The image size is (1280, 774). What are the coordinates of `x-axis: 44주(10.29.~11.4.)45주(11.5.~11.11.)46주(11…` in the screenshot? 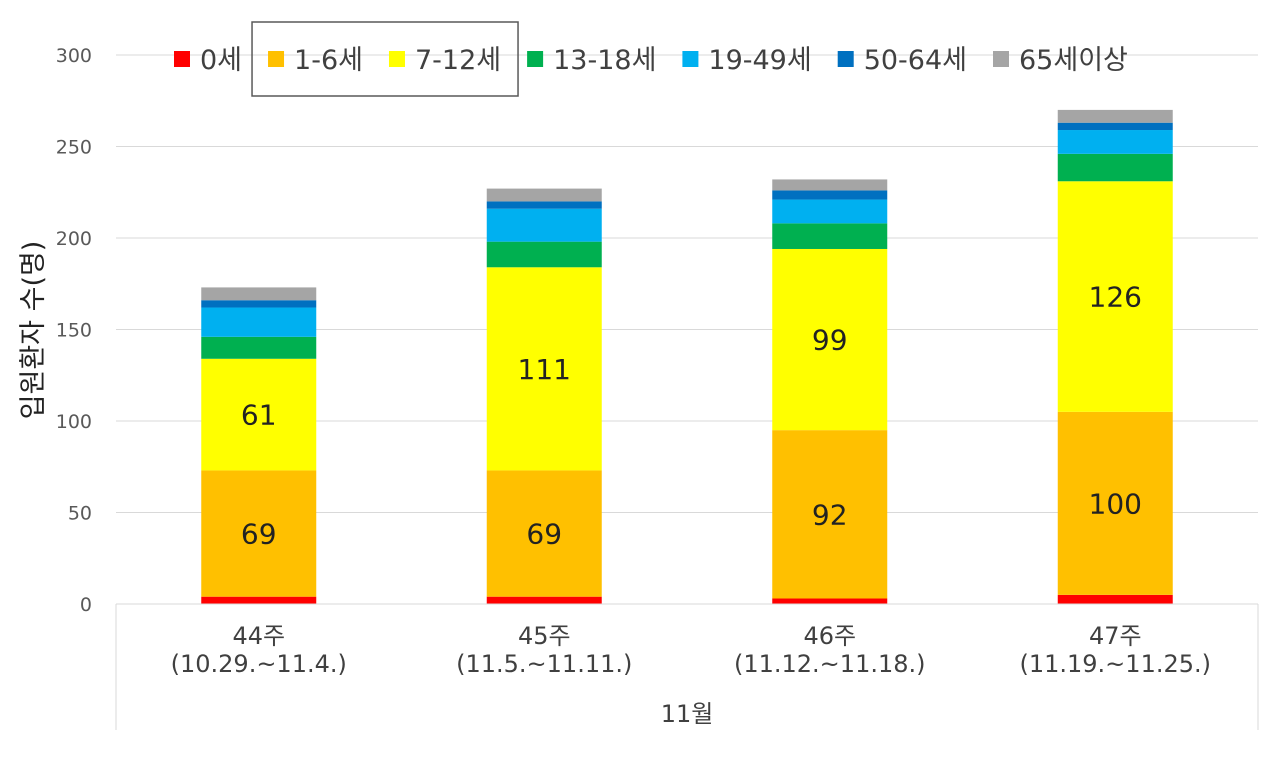 It's located at (687, 666).